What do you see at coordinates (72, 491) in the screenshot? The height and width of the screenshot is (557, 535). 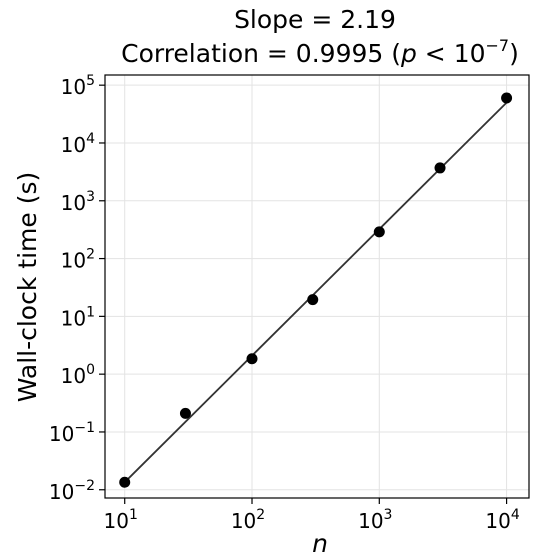 I see `y-tick-label: 10⁻²` at bounding box center [72, 491].